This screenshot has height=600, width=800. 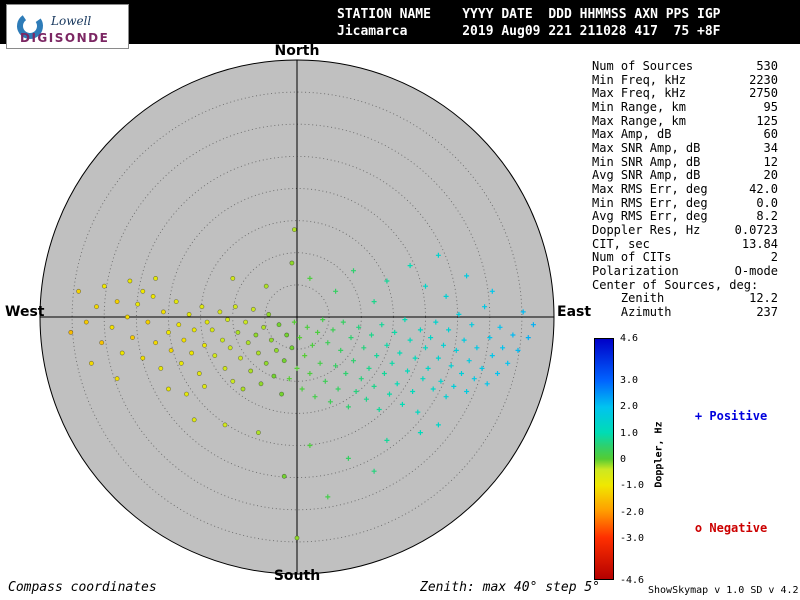 What do you see at coordinates (759, 243) in the screenshot?
I see `stat-value: 13.84` at bounding box center [759, 243].